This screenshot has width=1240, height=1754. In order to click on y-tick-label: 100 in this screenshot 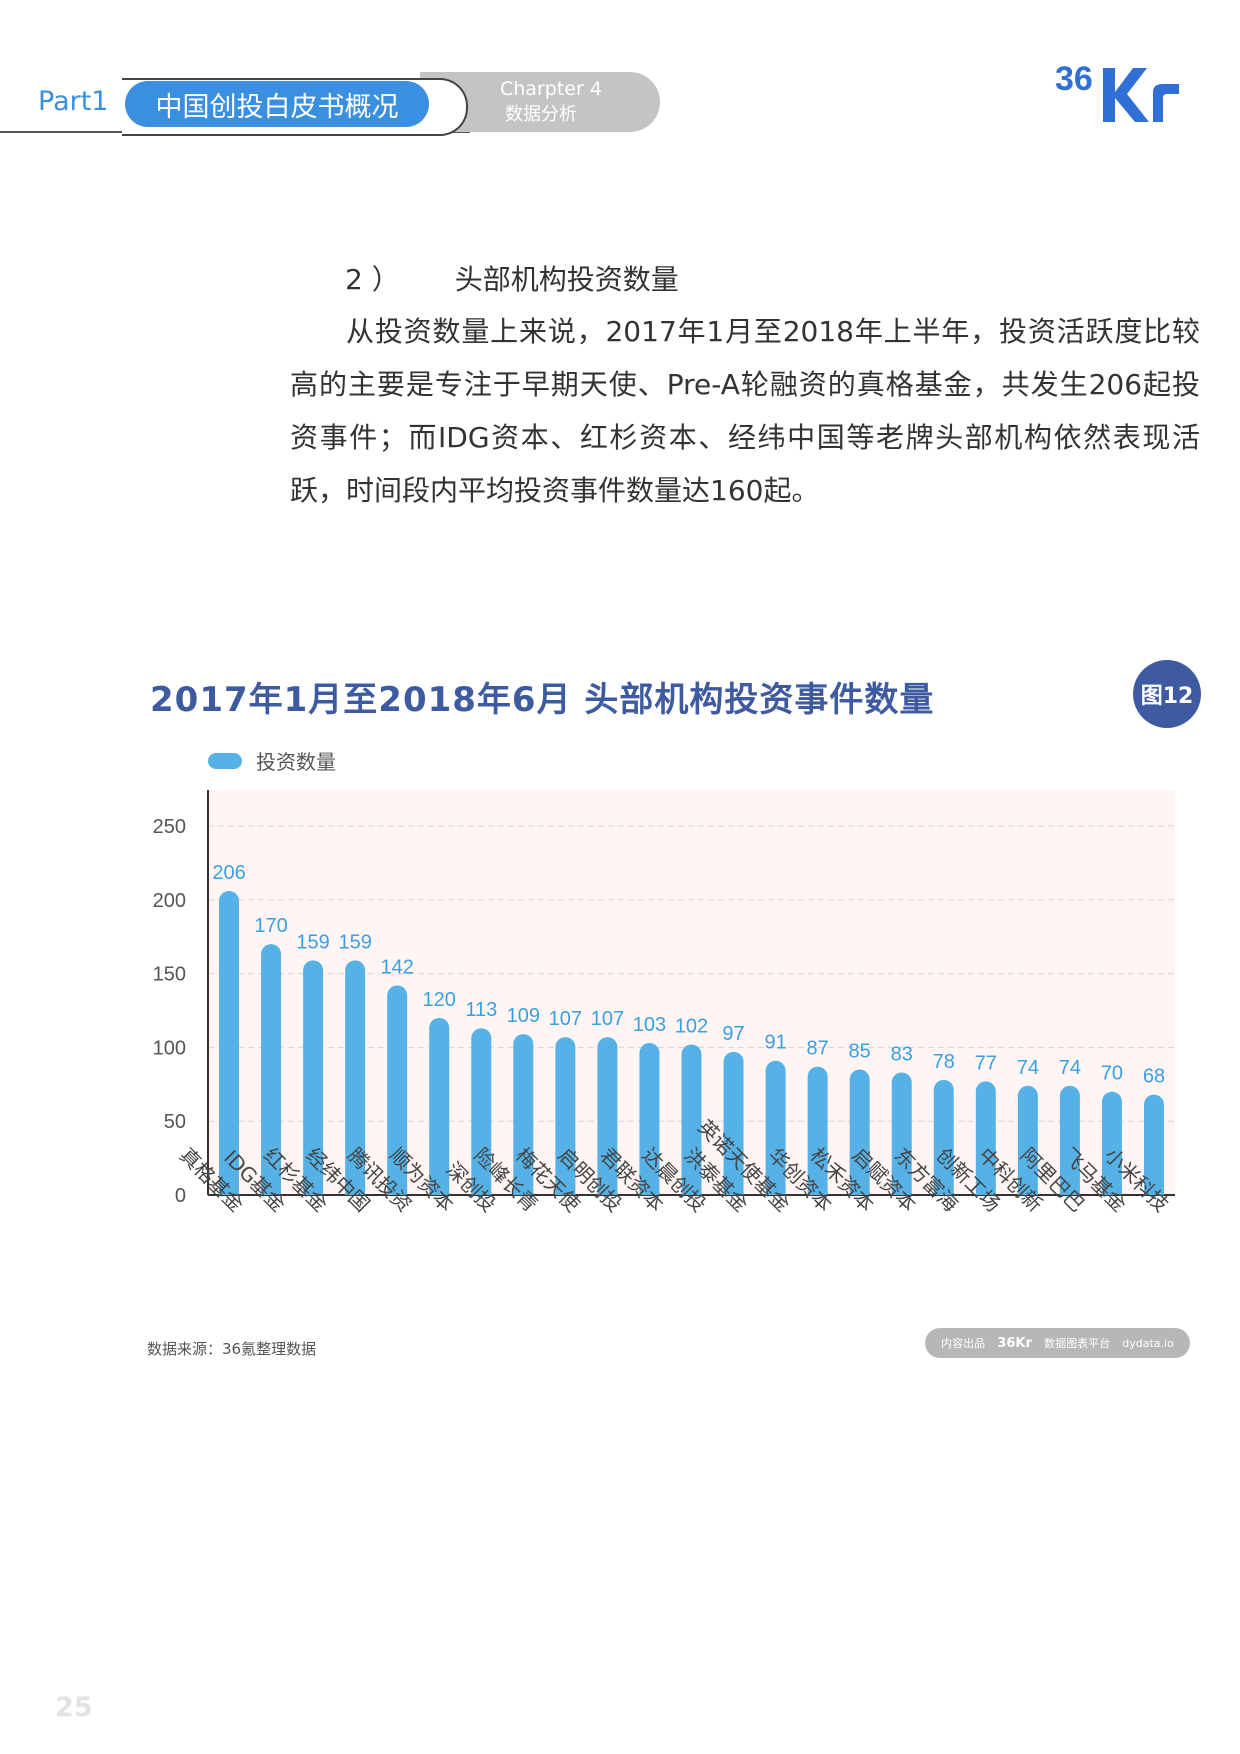, I will do `click(169, 1048)`.